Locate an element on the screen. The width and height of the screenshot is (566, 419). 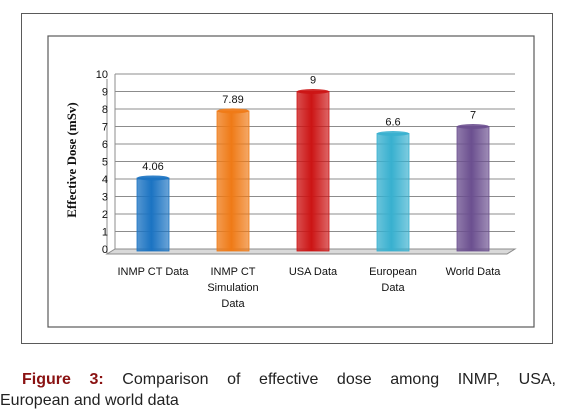
x-tick-label: USA Data is located at coordinates (313, 272).